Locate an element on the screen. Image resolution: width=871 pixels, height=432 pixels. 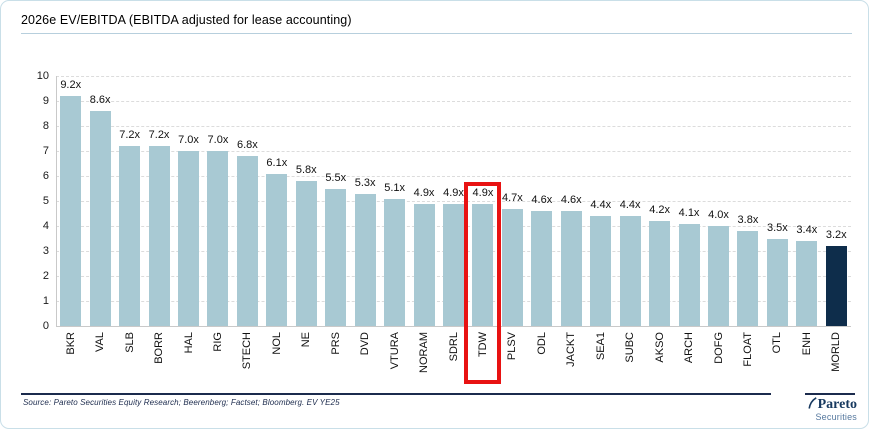
bar-BKR is located at coordinates (71, 211).